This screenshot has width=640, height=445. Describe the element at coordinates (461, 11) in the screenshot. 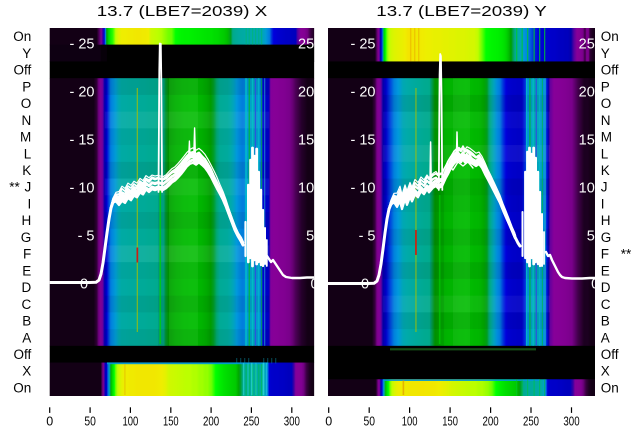

I see `svg-text: 13.7 (LBE7=2039) Y` at that location.